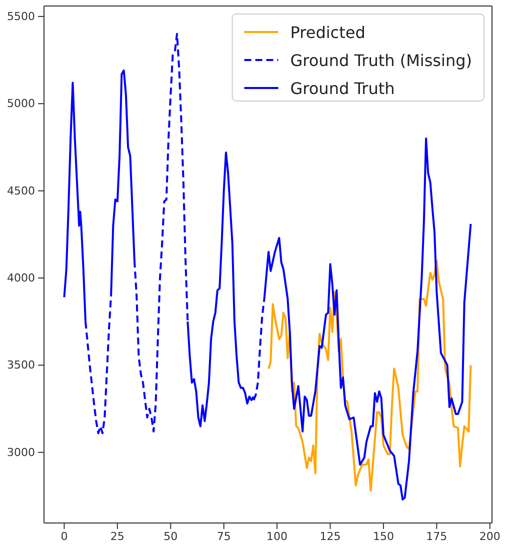 The height and width of the screenshot is (549, 508). I want to click on x-tick-label: 150, so click(383, 536).